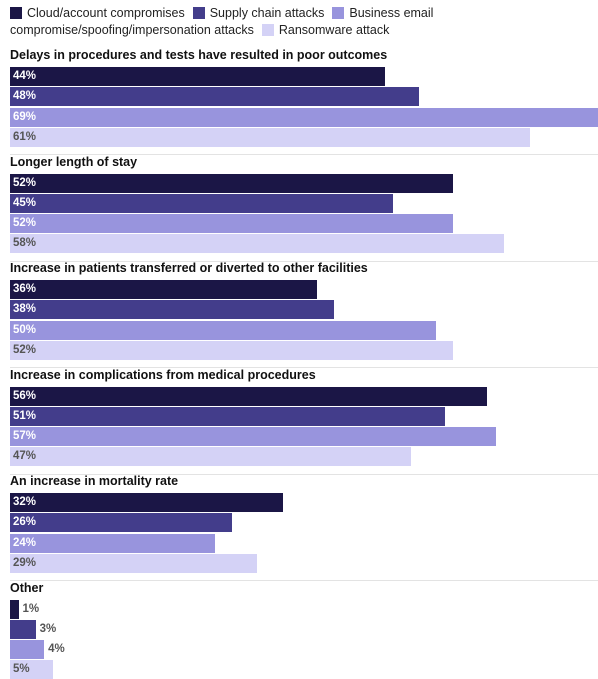  I want to click on data-label: 36%, so click(25, 289).